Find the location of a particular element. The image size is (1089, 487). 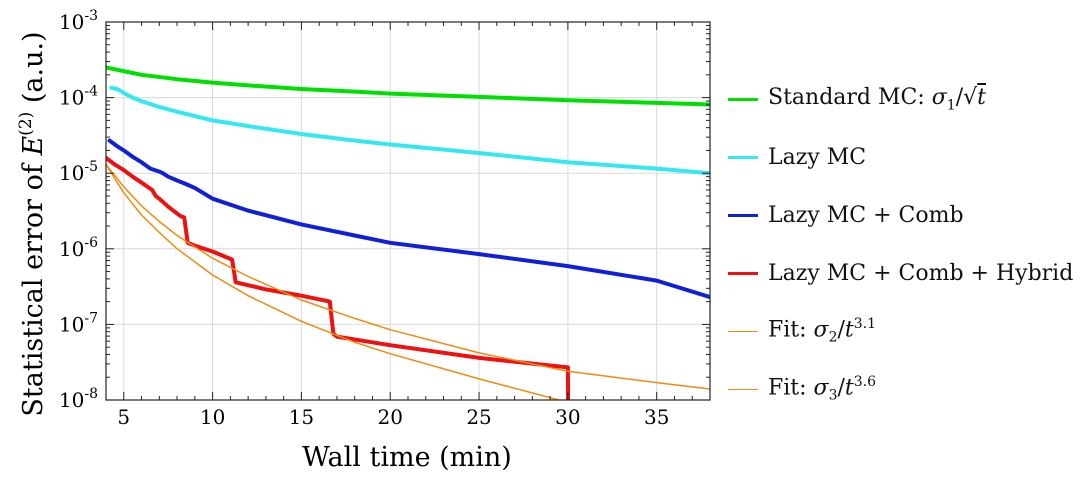

x-tick-label: 30 is located at coordinates (567, 417).